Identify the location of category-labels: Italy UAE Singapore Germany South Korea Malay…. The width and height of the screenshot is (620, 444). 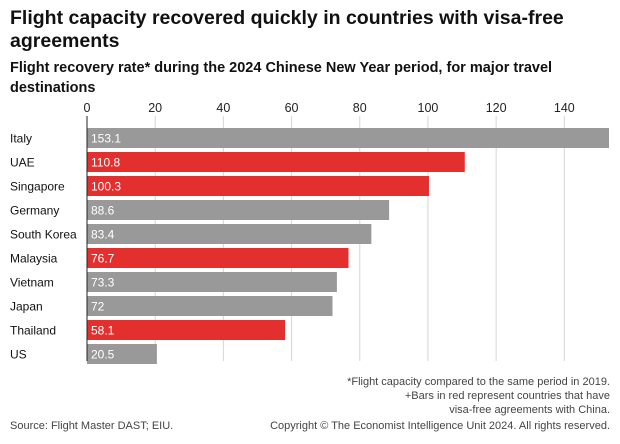
(43, 247).